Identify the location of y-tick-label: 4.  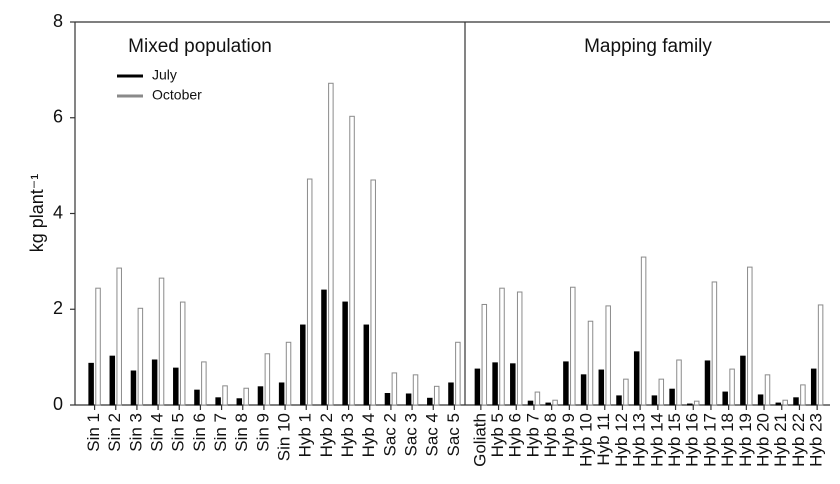
(58, 212).